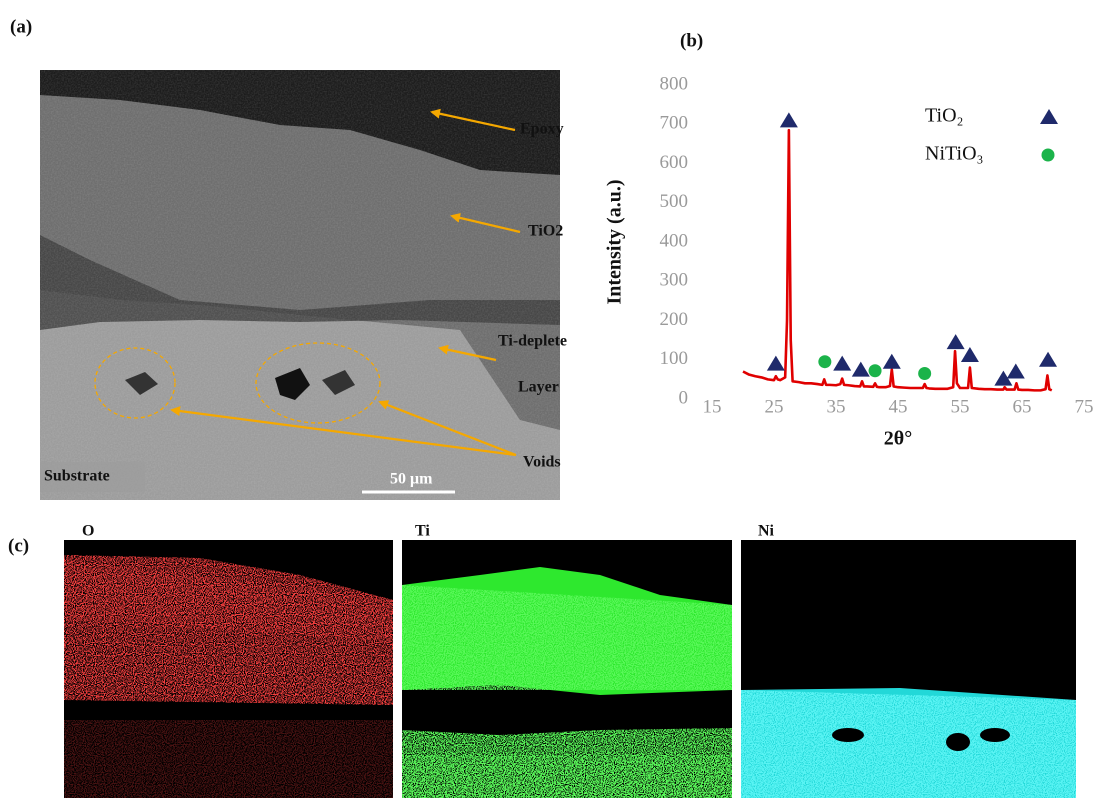  Describe the element at coordinates (674, 201) in the screenshot. I see `y-tick-label: 500` at that location.